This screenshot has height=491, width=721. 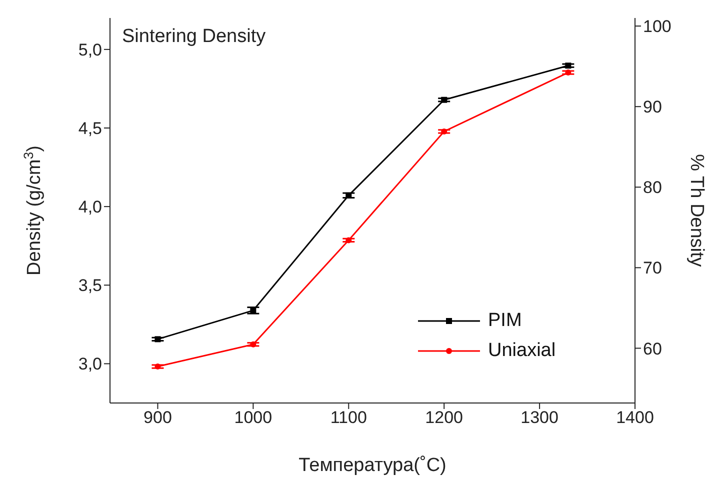 I want to click on y-tick-label: 3,5, so click(x=90, y=286).